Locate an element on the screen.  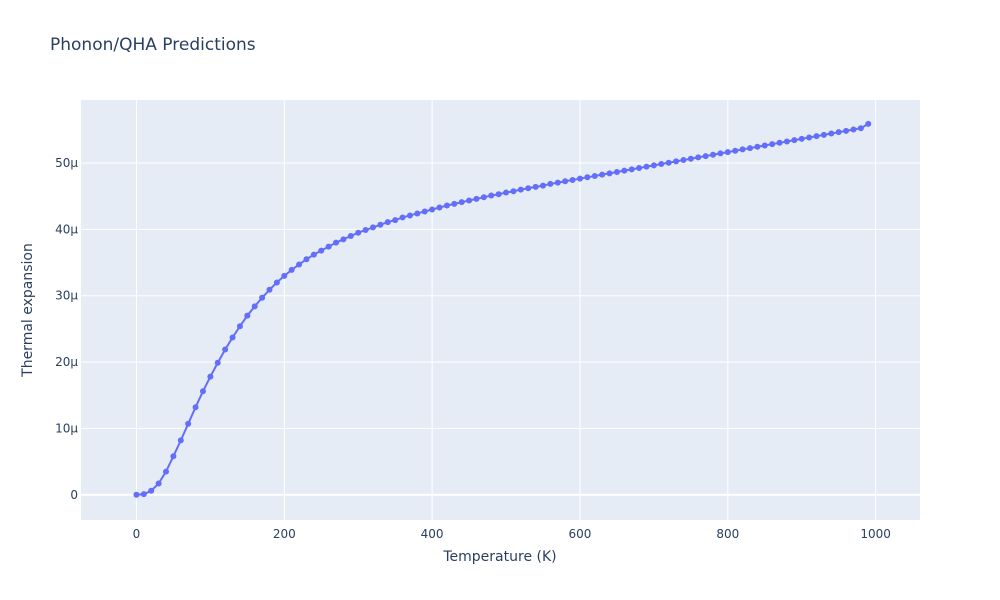
y-tick-label: 20μ is located at coordinates (66, 362).